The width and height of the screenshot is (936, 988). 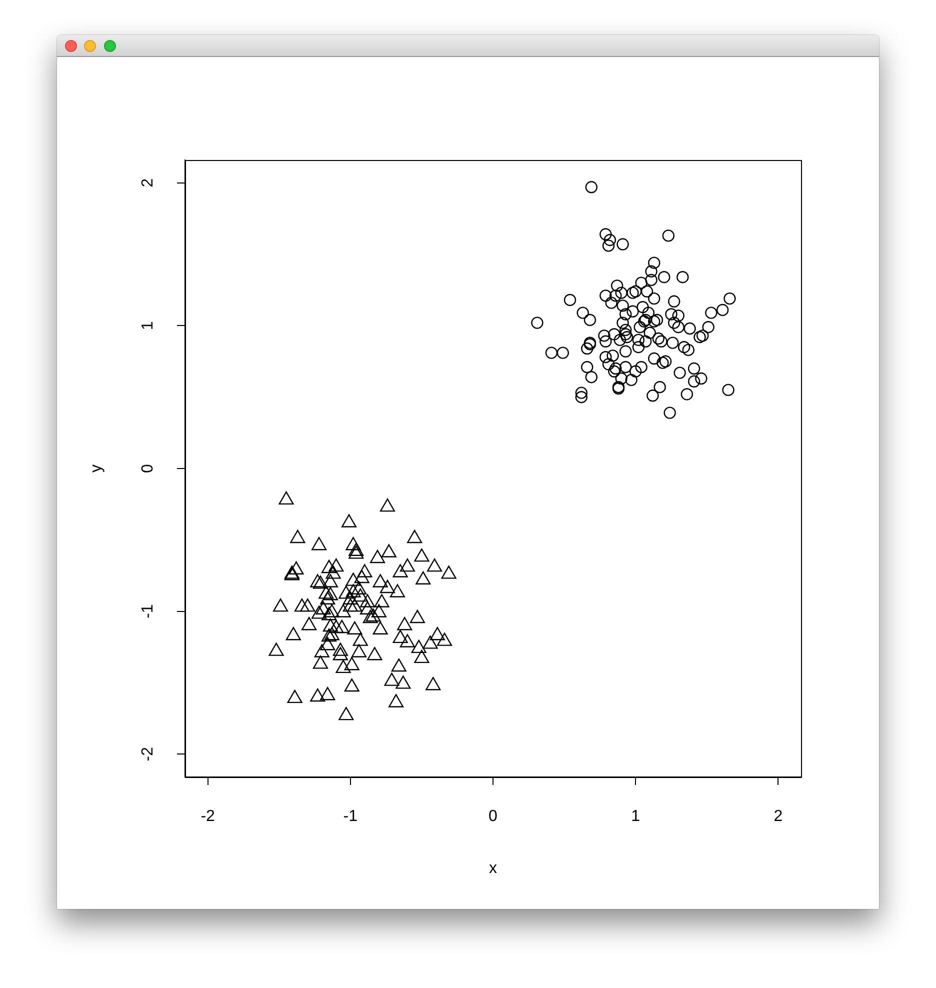 I want to click on y-tick-label: 0, so click(x=147, y=468).